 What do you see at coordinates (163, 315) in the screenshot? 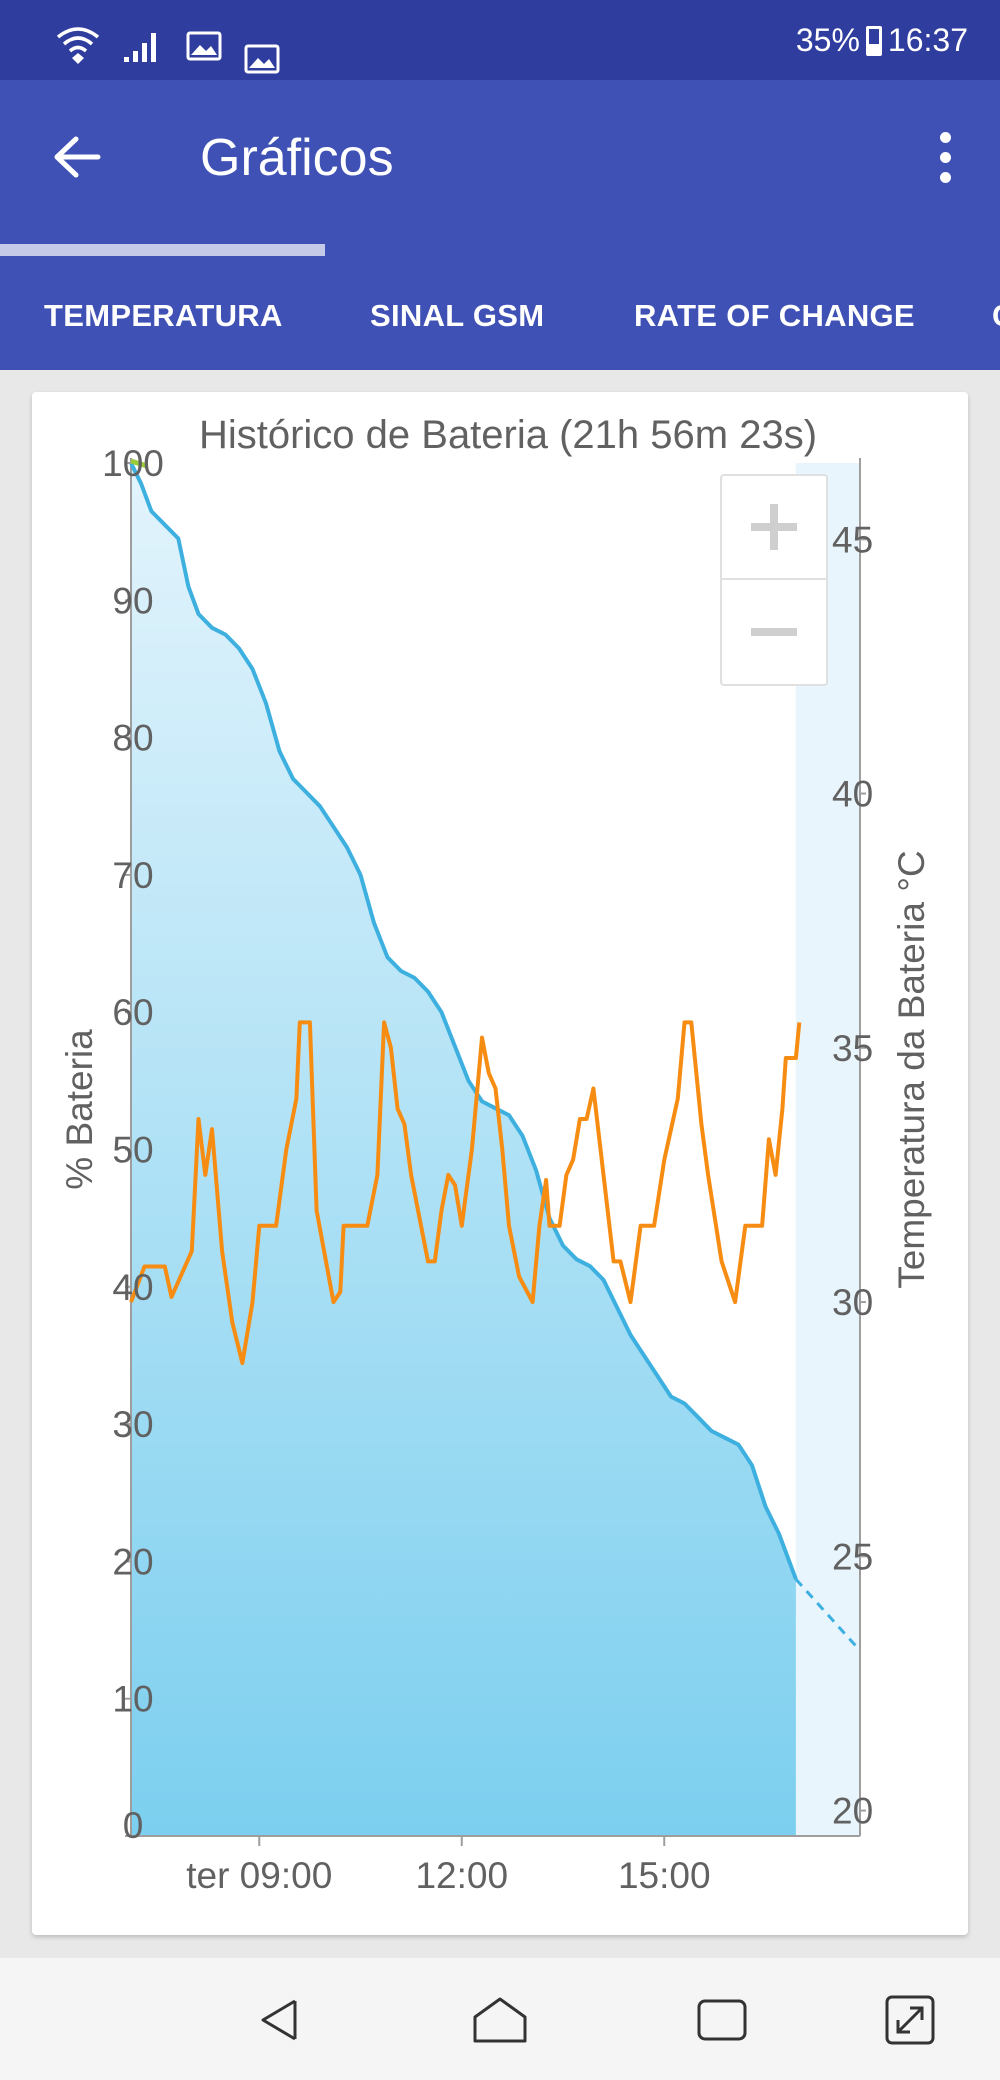
I see `tab-temperatura: TEMPERATURA` at bounding box center [163, 315].